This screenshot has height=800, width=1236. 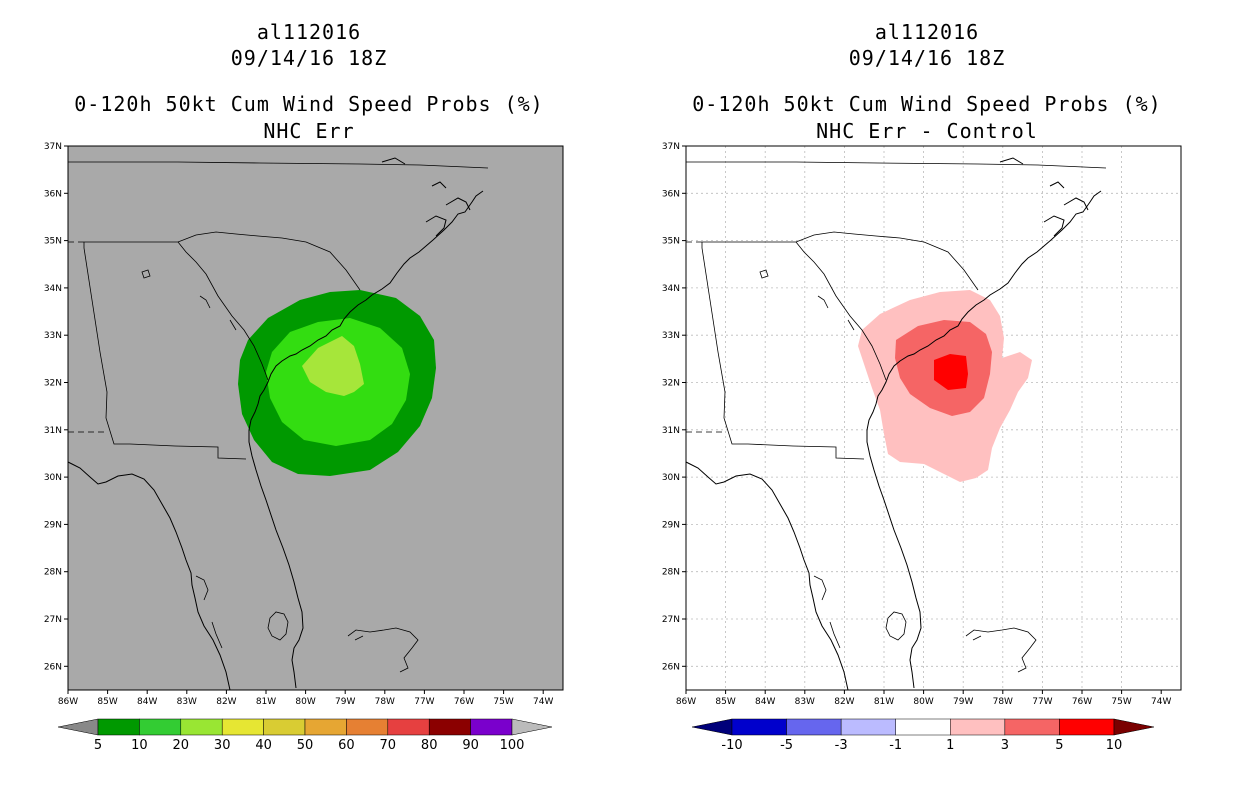 What do you see at coordinates (671, 620) in the screenshot?
I see `lat-label: 27N` at bounding box center [671, 620].